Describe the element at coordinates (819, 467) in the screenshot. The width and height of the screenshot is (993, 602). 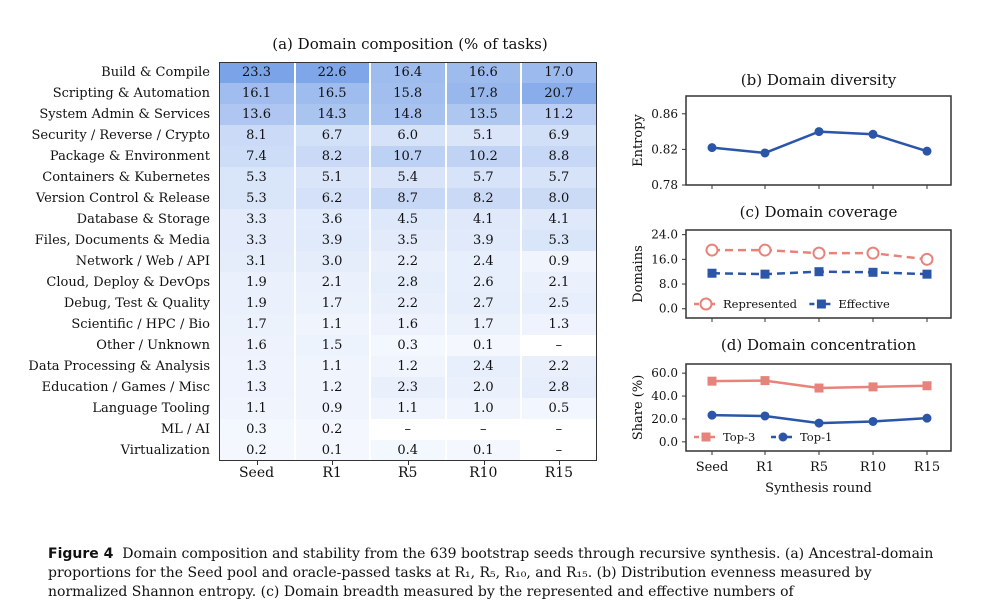
I see `x-tick-label: R5` at that location.